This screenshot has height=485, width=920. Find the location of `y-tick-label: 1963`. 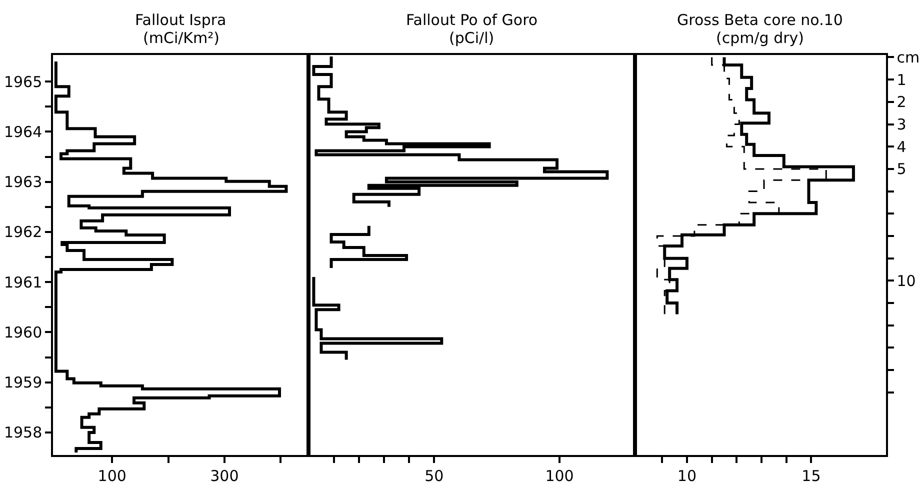

y-tick-label: 1963 is located at coordinates (23, 182).